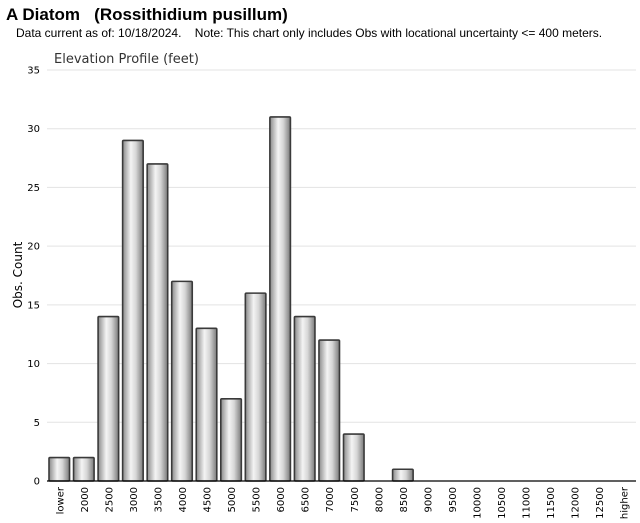  What do you see at coordinates (208, 499) in the screenshot?
I see `x-tick-label: 4500` at bounding box center [208, 499].